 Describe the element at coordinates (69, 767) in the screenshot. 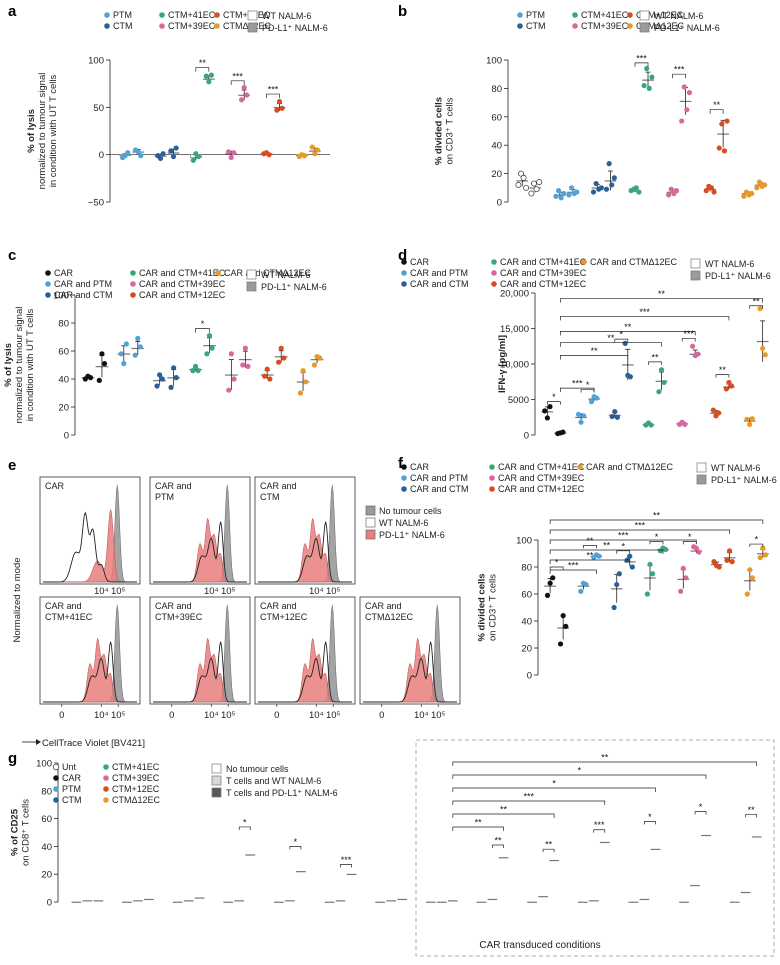

I see `legend-label: Unt` at that location.